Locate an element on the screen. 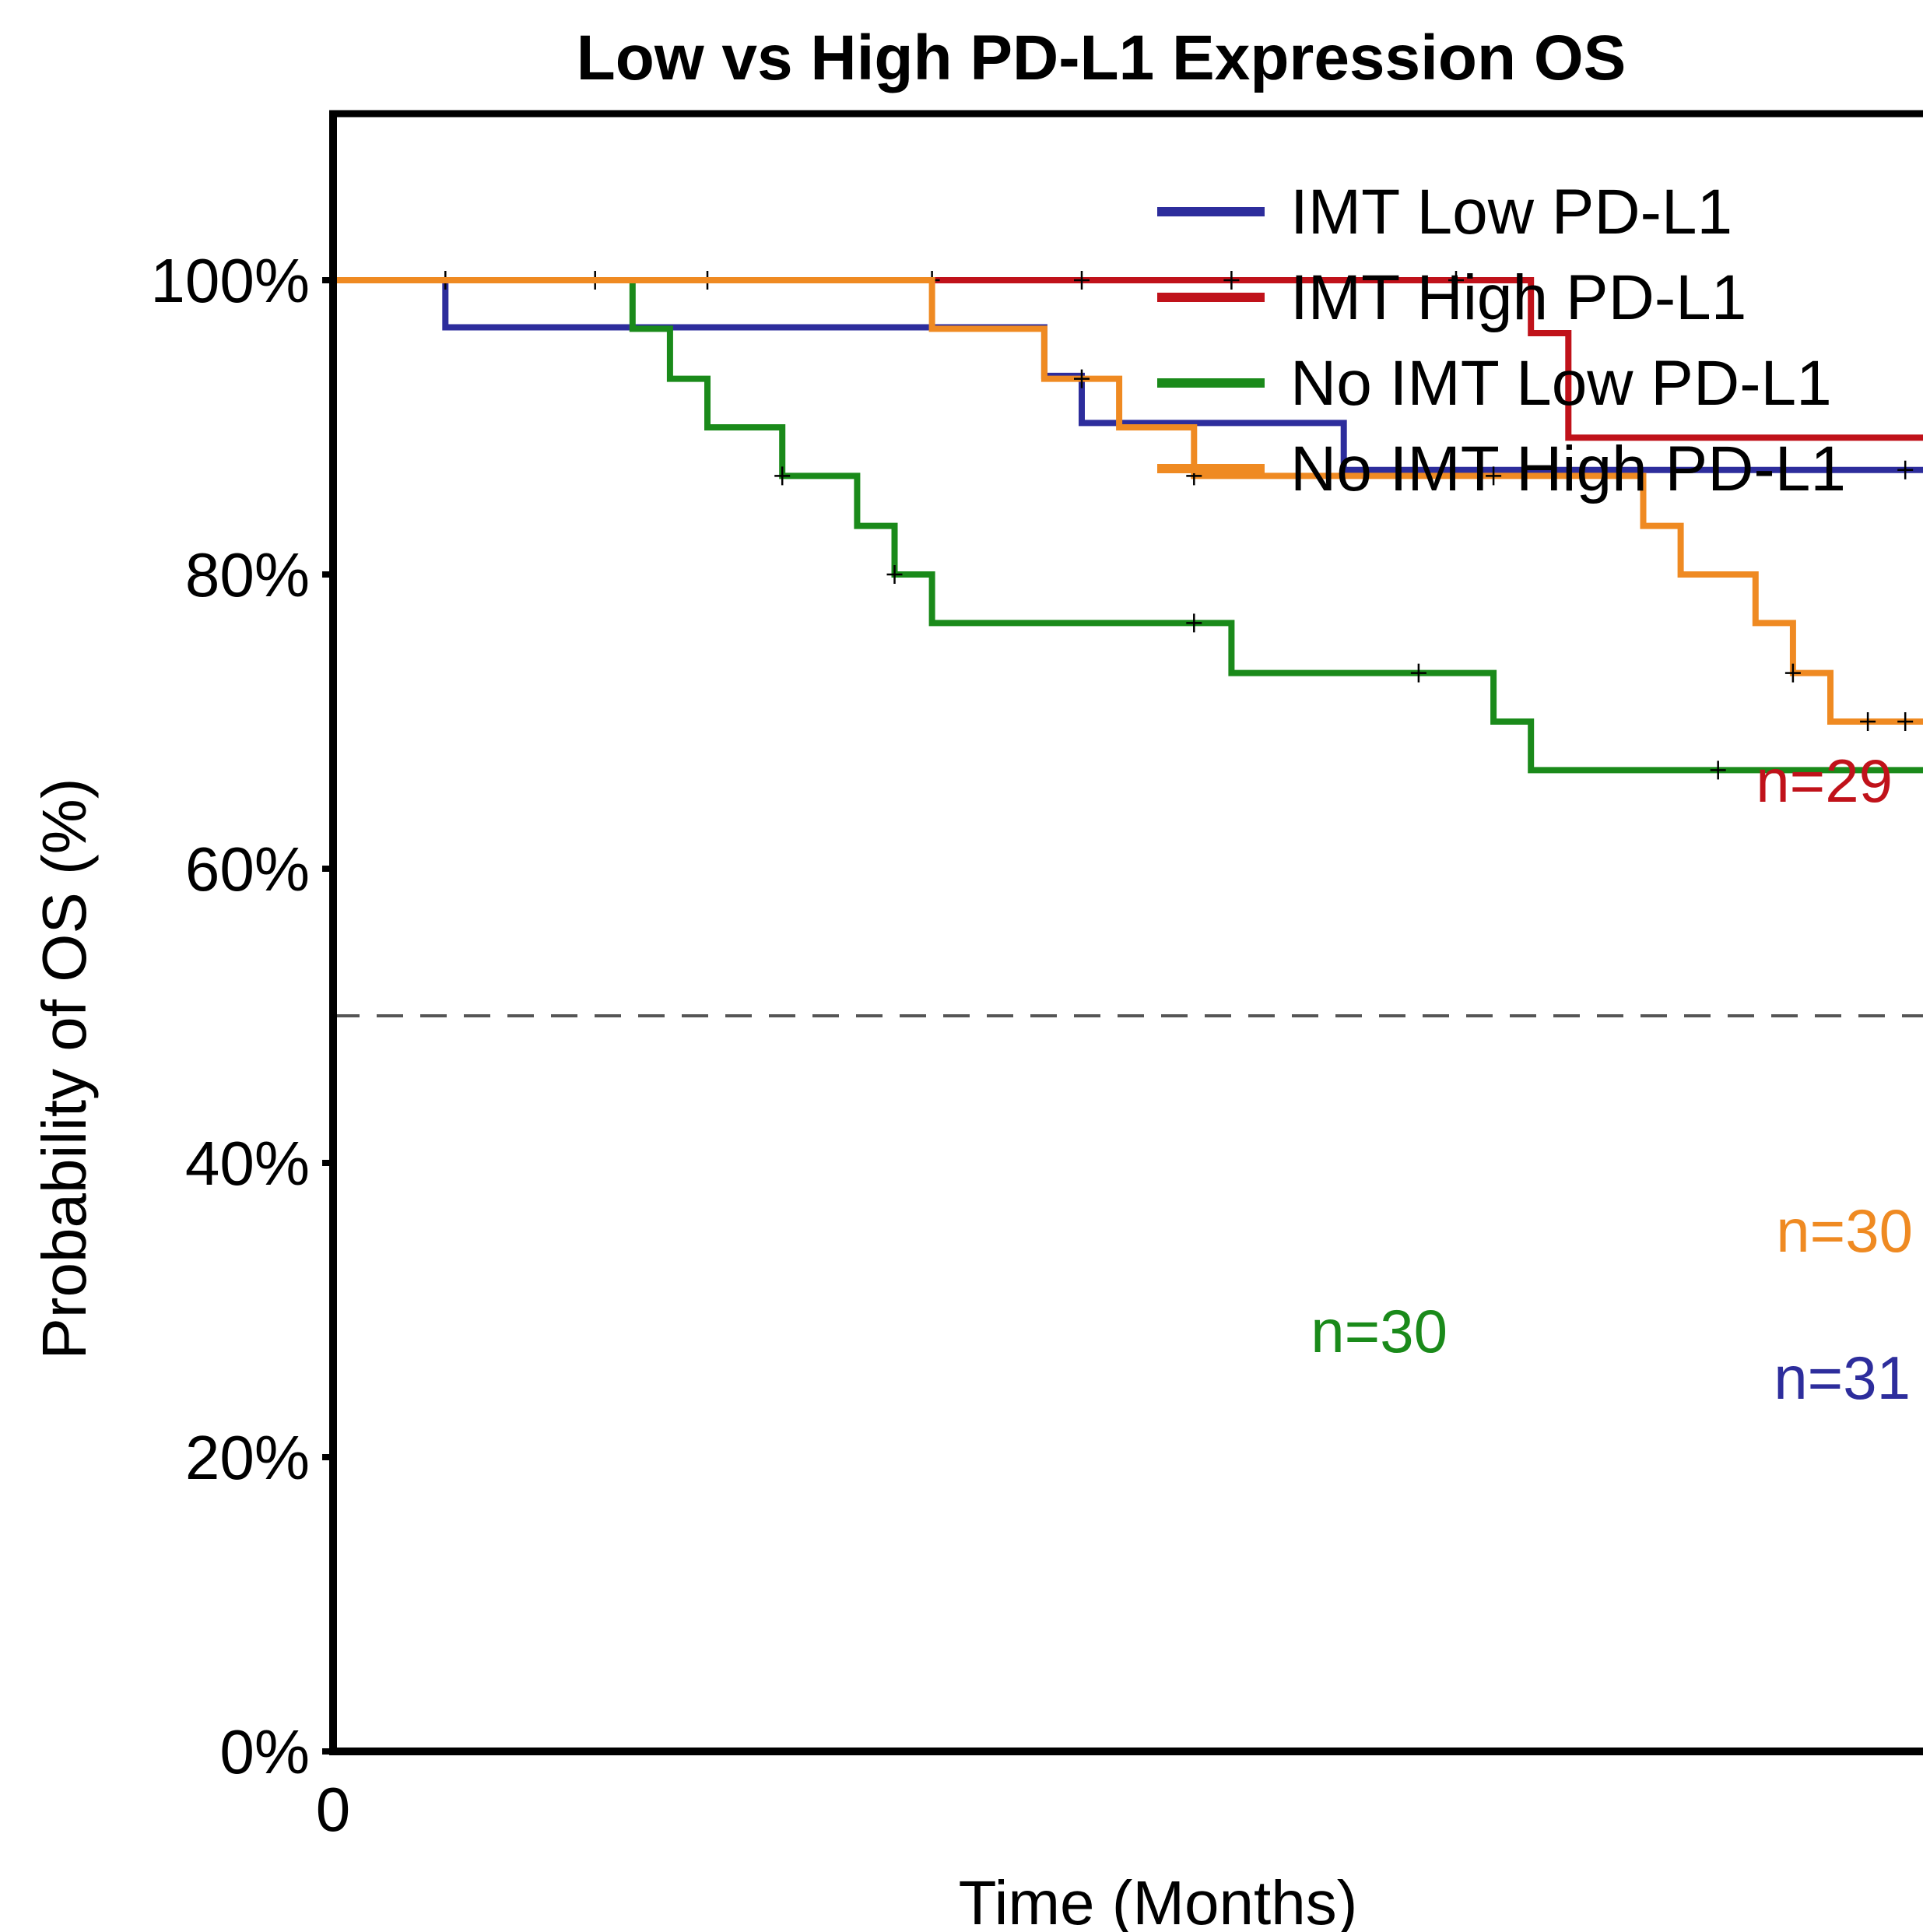 This screenshot has width=1923, height=1932. y-tick-label-2: 40% is located at coordinates (247, 1163).